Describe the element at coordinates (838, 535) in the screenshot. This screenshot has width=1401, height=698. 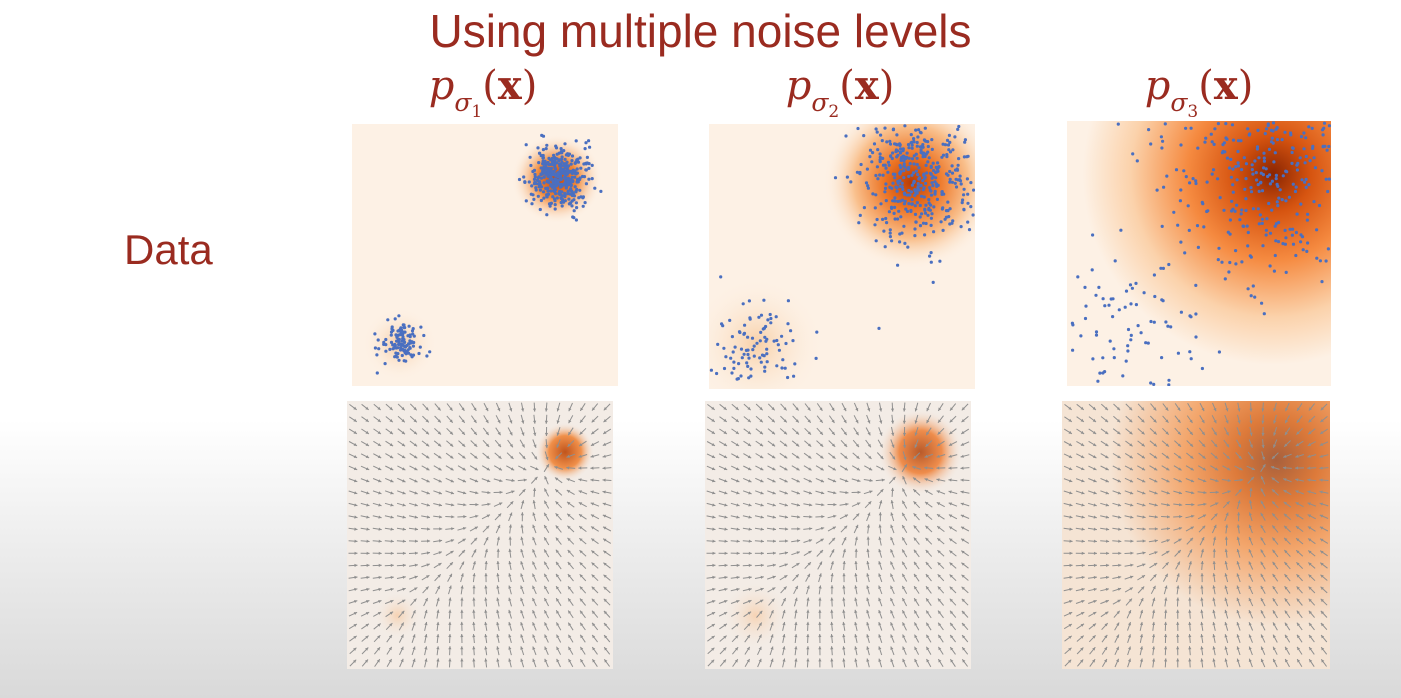
I see `score-arrows` at that location.